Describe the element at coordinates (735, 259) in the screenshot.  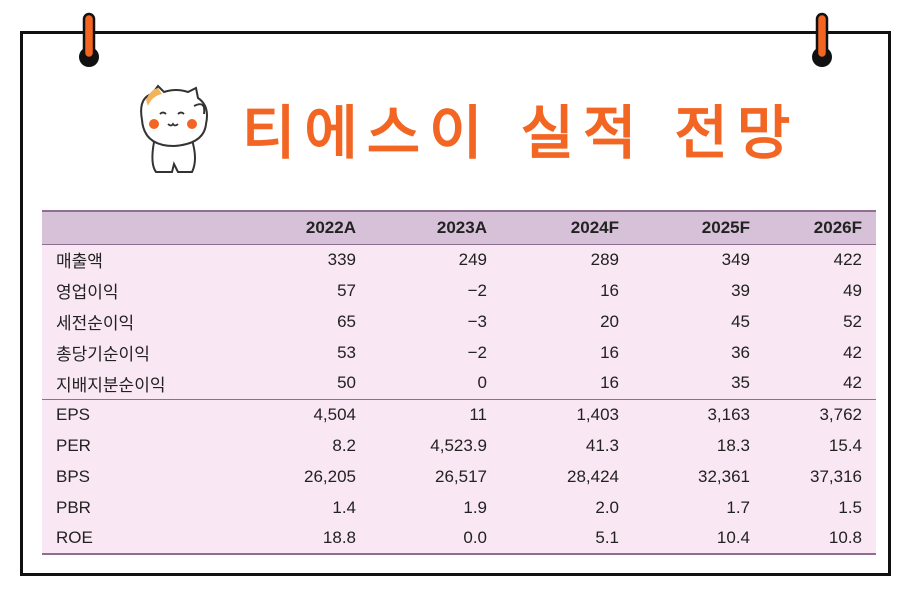
I see `cell-value: 349` at that location.